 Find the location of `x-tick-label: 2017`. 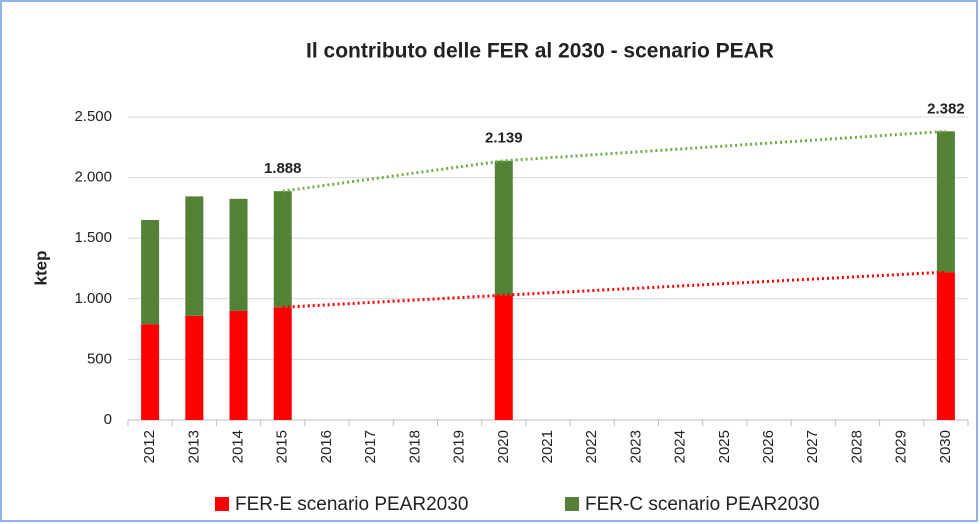

x-tick-label: 2017 is located at coordinates (370, 446).